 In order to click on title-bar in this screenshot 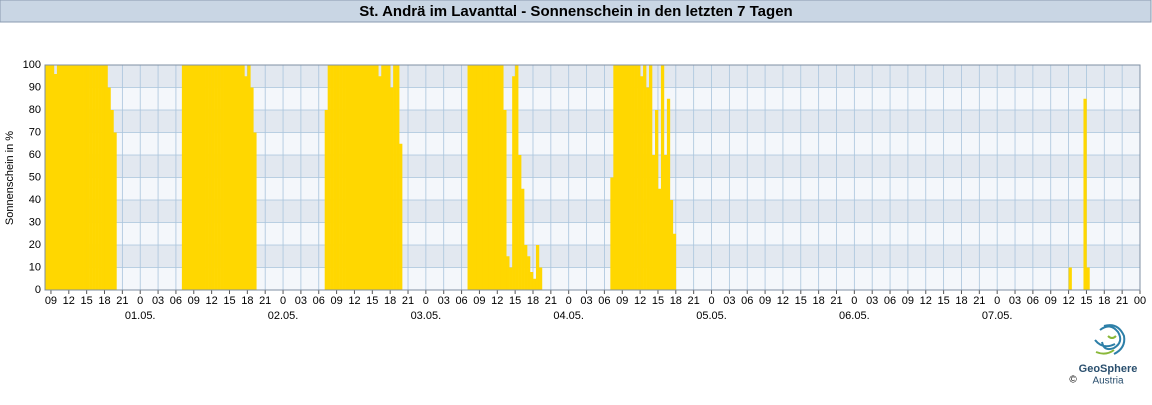, I will do `click(576, 11)`.